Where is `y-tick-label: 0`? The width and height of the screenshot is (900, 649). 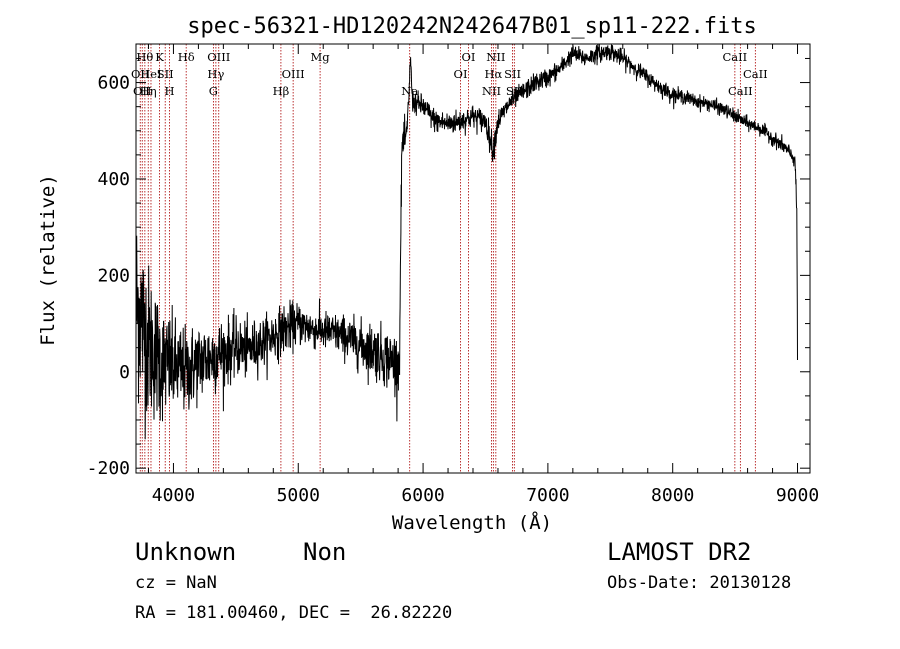 y-tick-label: 0 is located at coordinates (124, 372).